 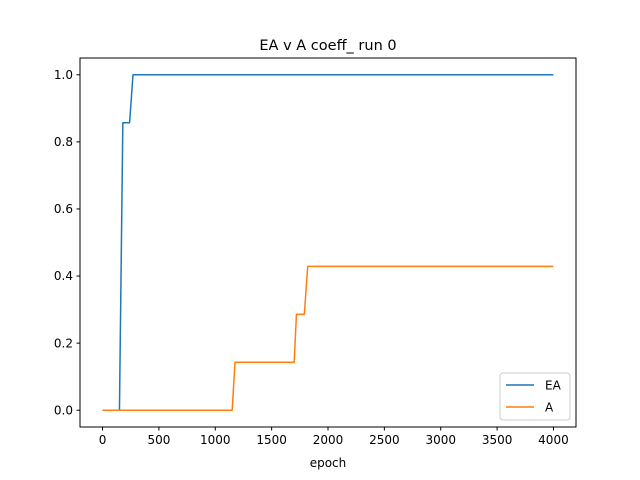 I want to click on x-axis: 0 500 1000 1500 2000 2500 3000 3500 4000, so click(x=334, y=437).